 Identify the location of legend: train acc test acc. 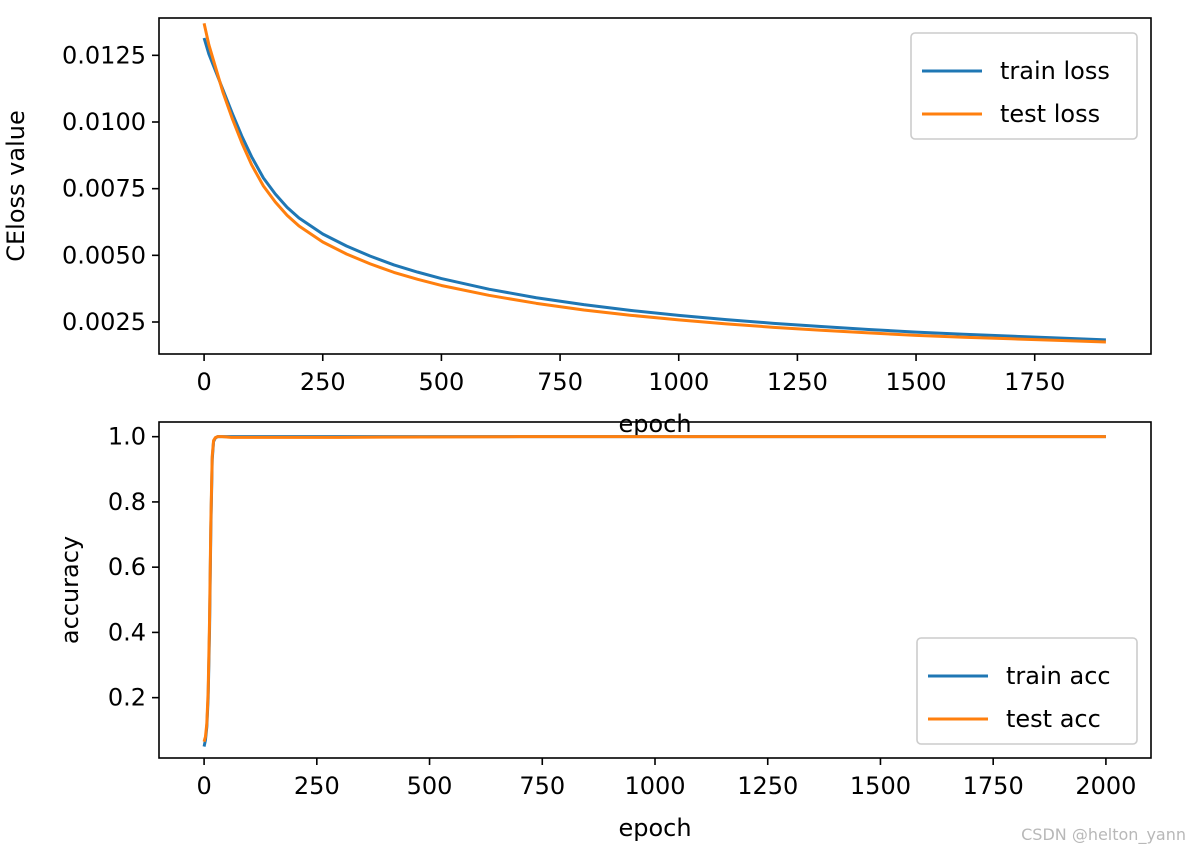
(1027, 691).